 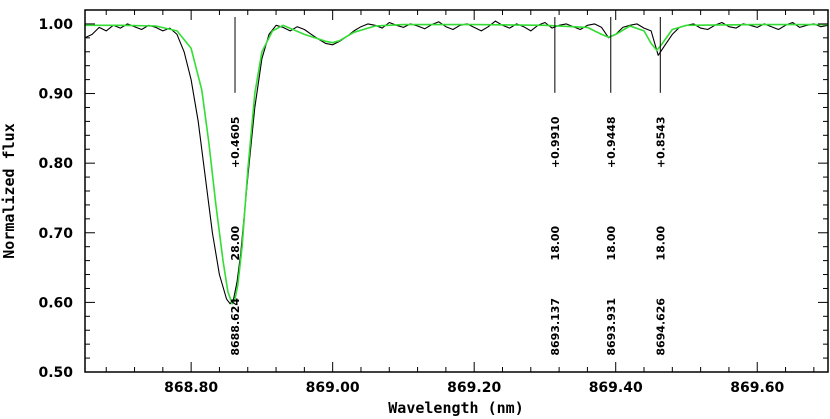 I want to click on line-marker-value-label: +0.9910, so click(x=555, y=142).